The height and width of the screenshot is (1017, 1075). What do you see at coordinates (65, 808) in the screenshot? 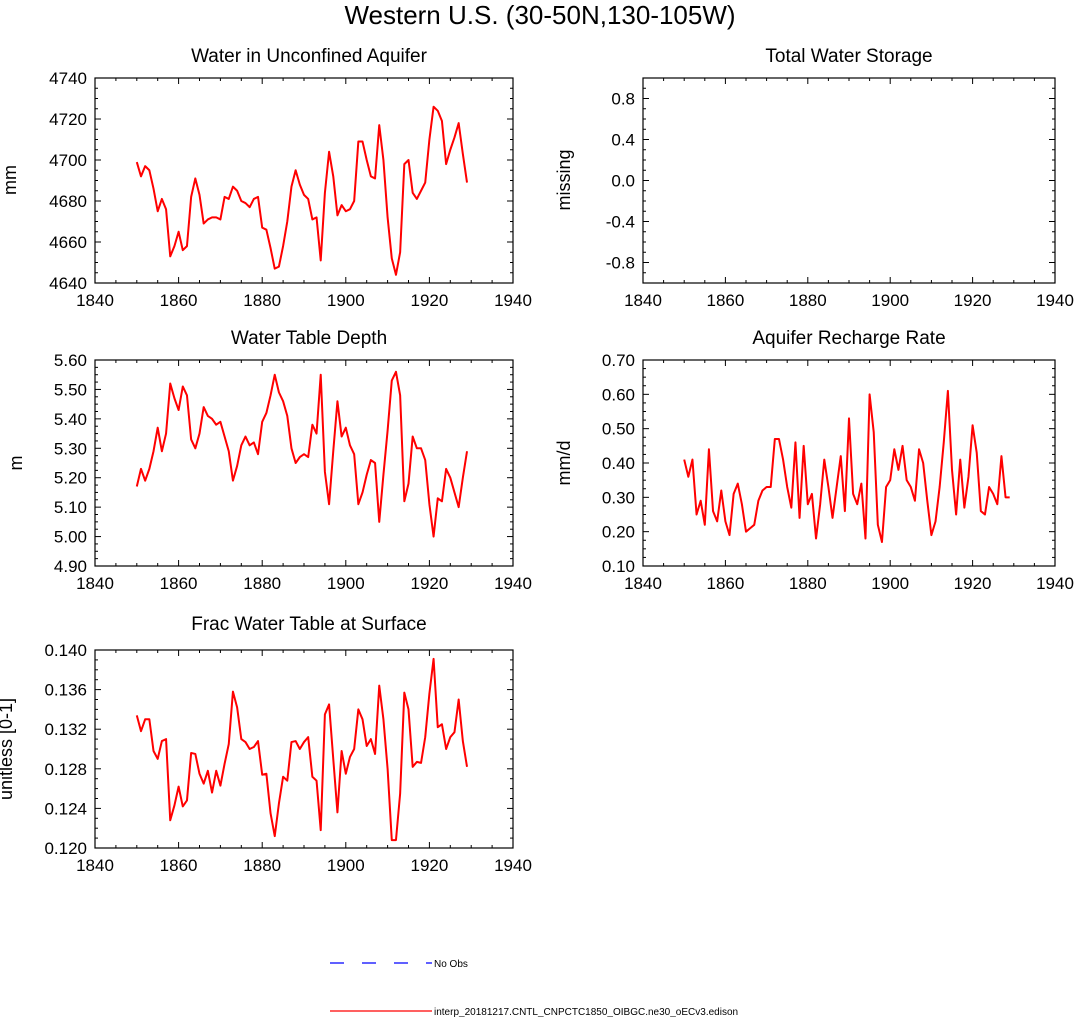
I see `y-tick-label: 0.124` at bounding box center [65, 808].